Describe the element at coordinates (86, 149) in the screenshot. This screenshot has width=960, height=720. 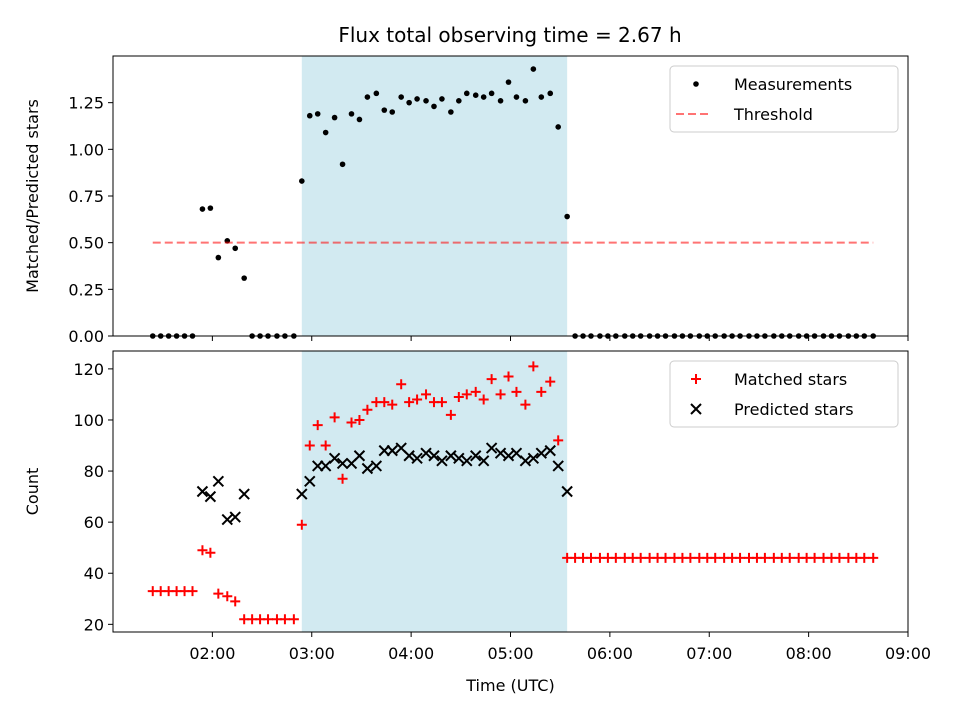
I see `y-tick-label: 1.00` at that location.